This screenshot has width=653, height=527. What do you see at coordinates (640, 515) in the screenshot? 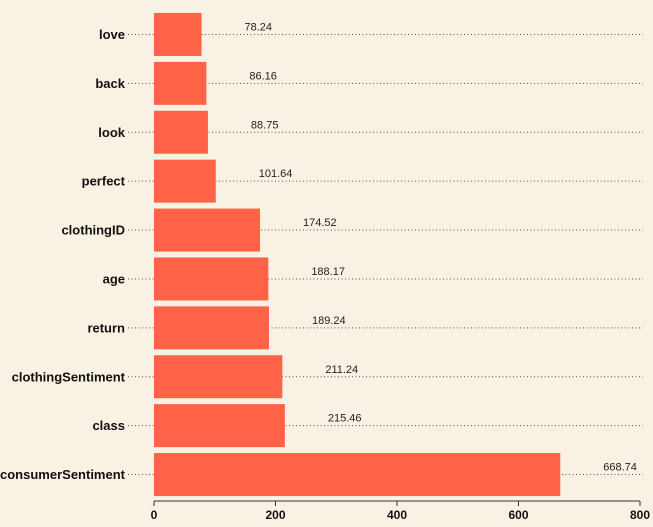
I see `x-tick-label: 800` at bounding box center [640, 515].